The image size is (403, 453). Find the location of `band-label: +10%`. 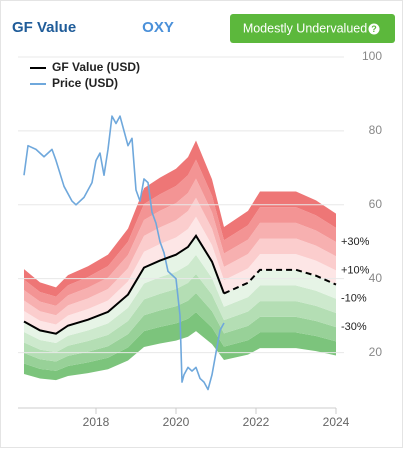

band-label: +10% is located at coordinates (355, 270).